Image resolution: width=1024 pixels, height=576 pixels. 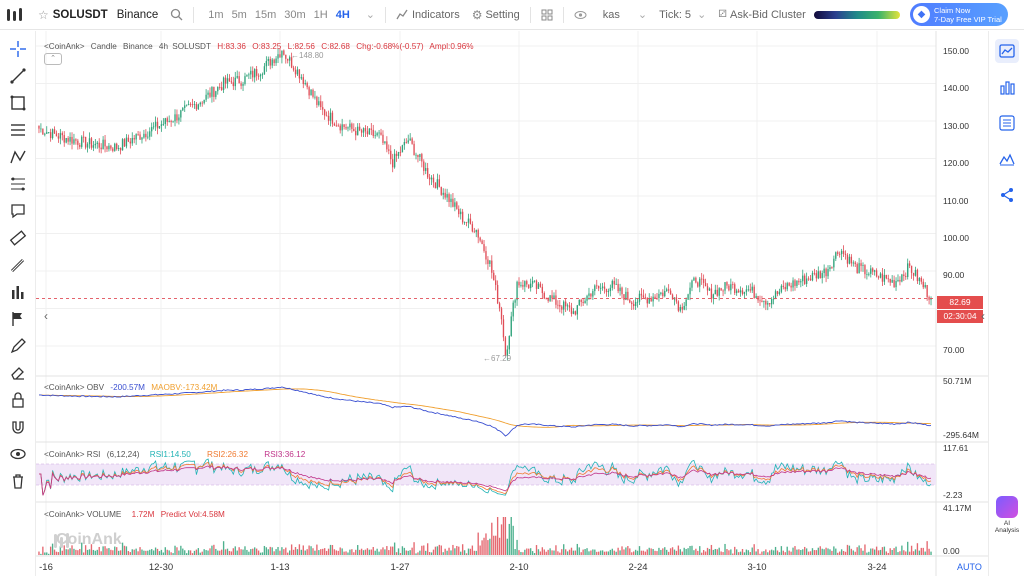 I want to click on layout-grid-icon, so click(x=547, y=15).